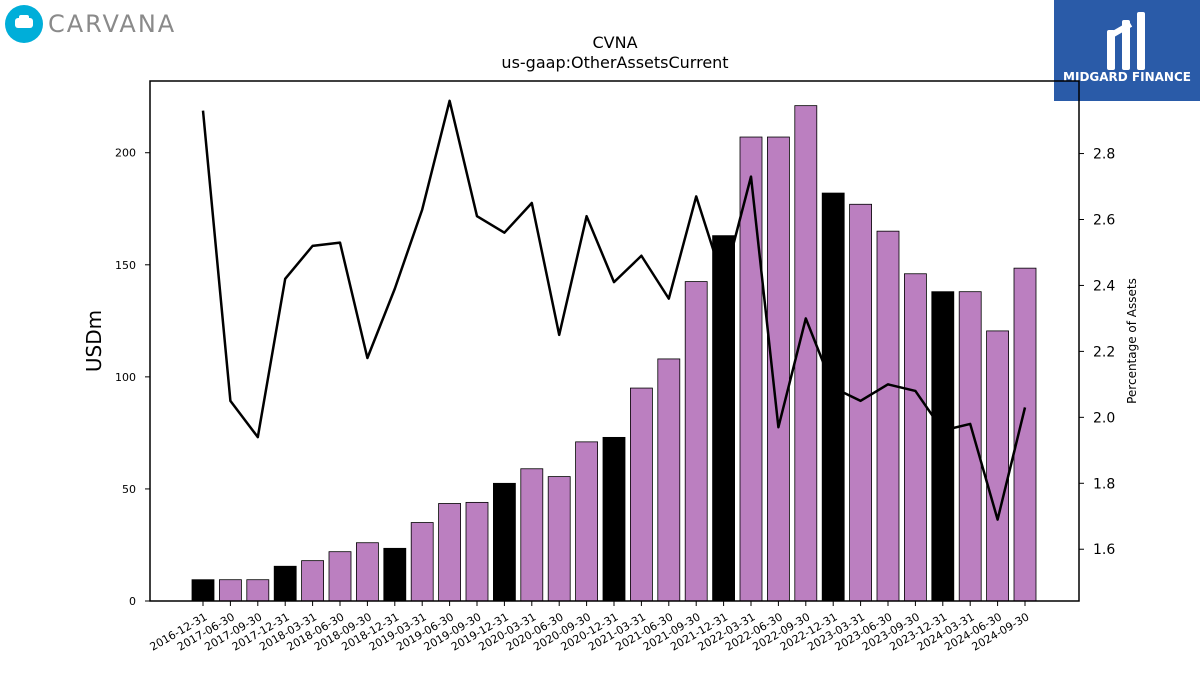 This screenshot has height=675, width=1200. I want to click on right-tick-label: 2.0, so click(1104, 418).